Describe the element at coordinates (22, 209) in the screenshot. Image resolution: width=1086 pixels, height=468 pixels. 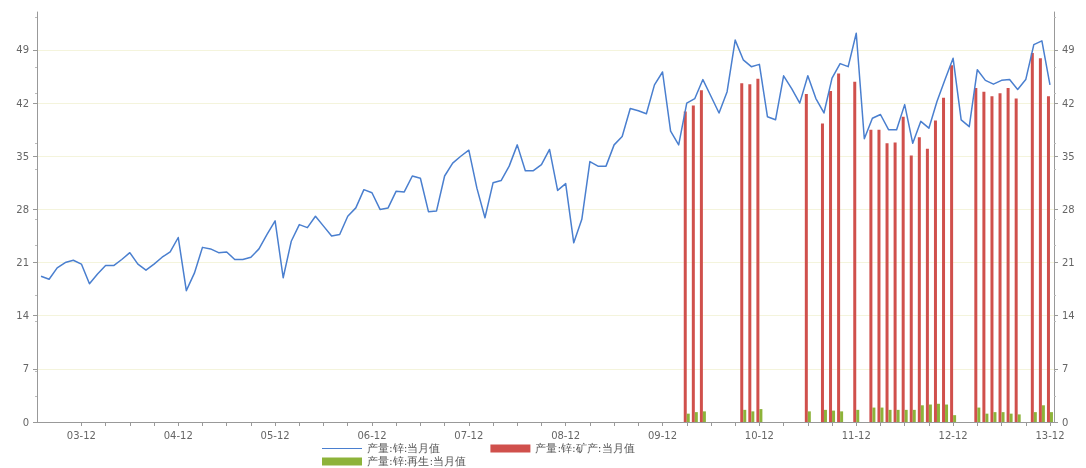
I see `y-tick-label: 28` at that location.